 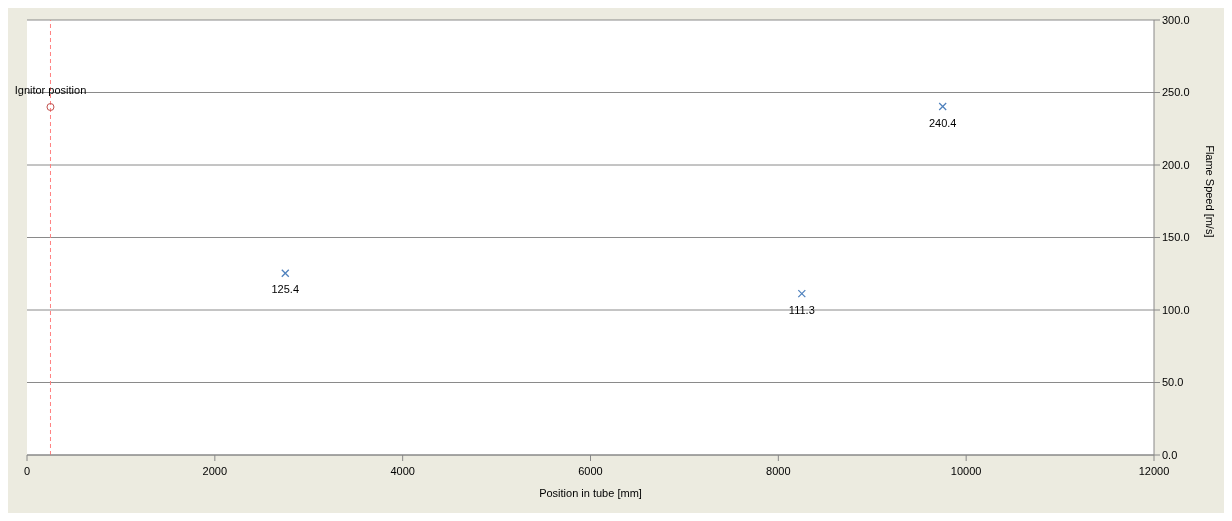 What do you see at coordinates (1176, 19) in the screenshot?
I see `y2-tick-label: 300.0` at bounding box center [1176, 19].